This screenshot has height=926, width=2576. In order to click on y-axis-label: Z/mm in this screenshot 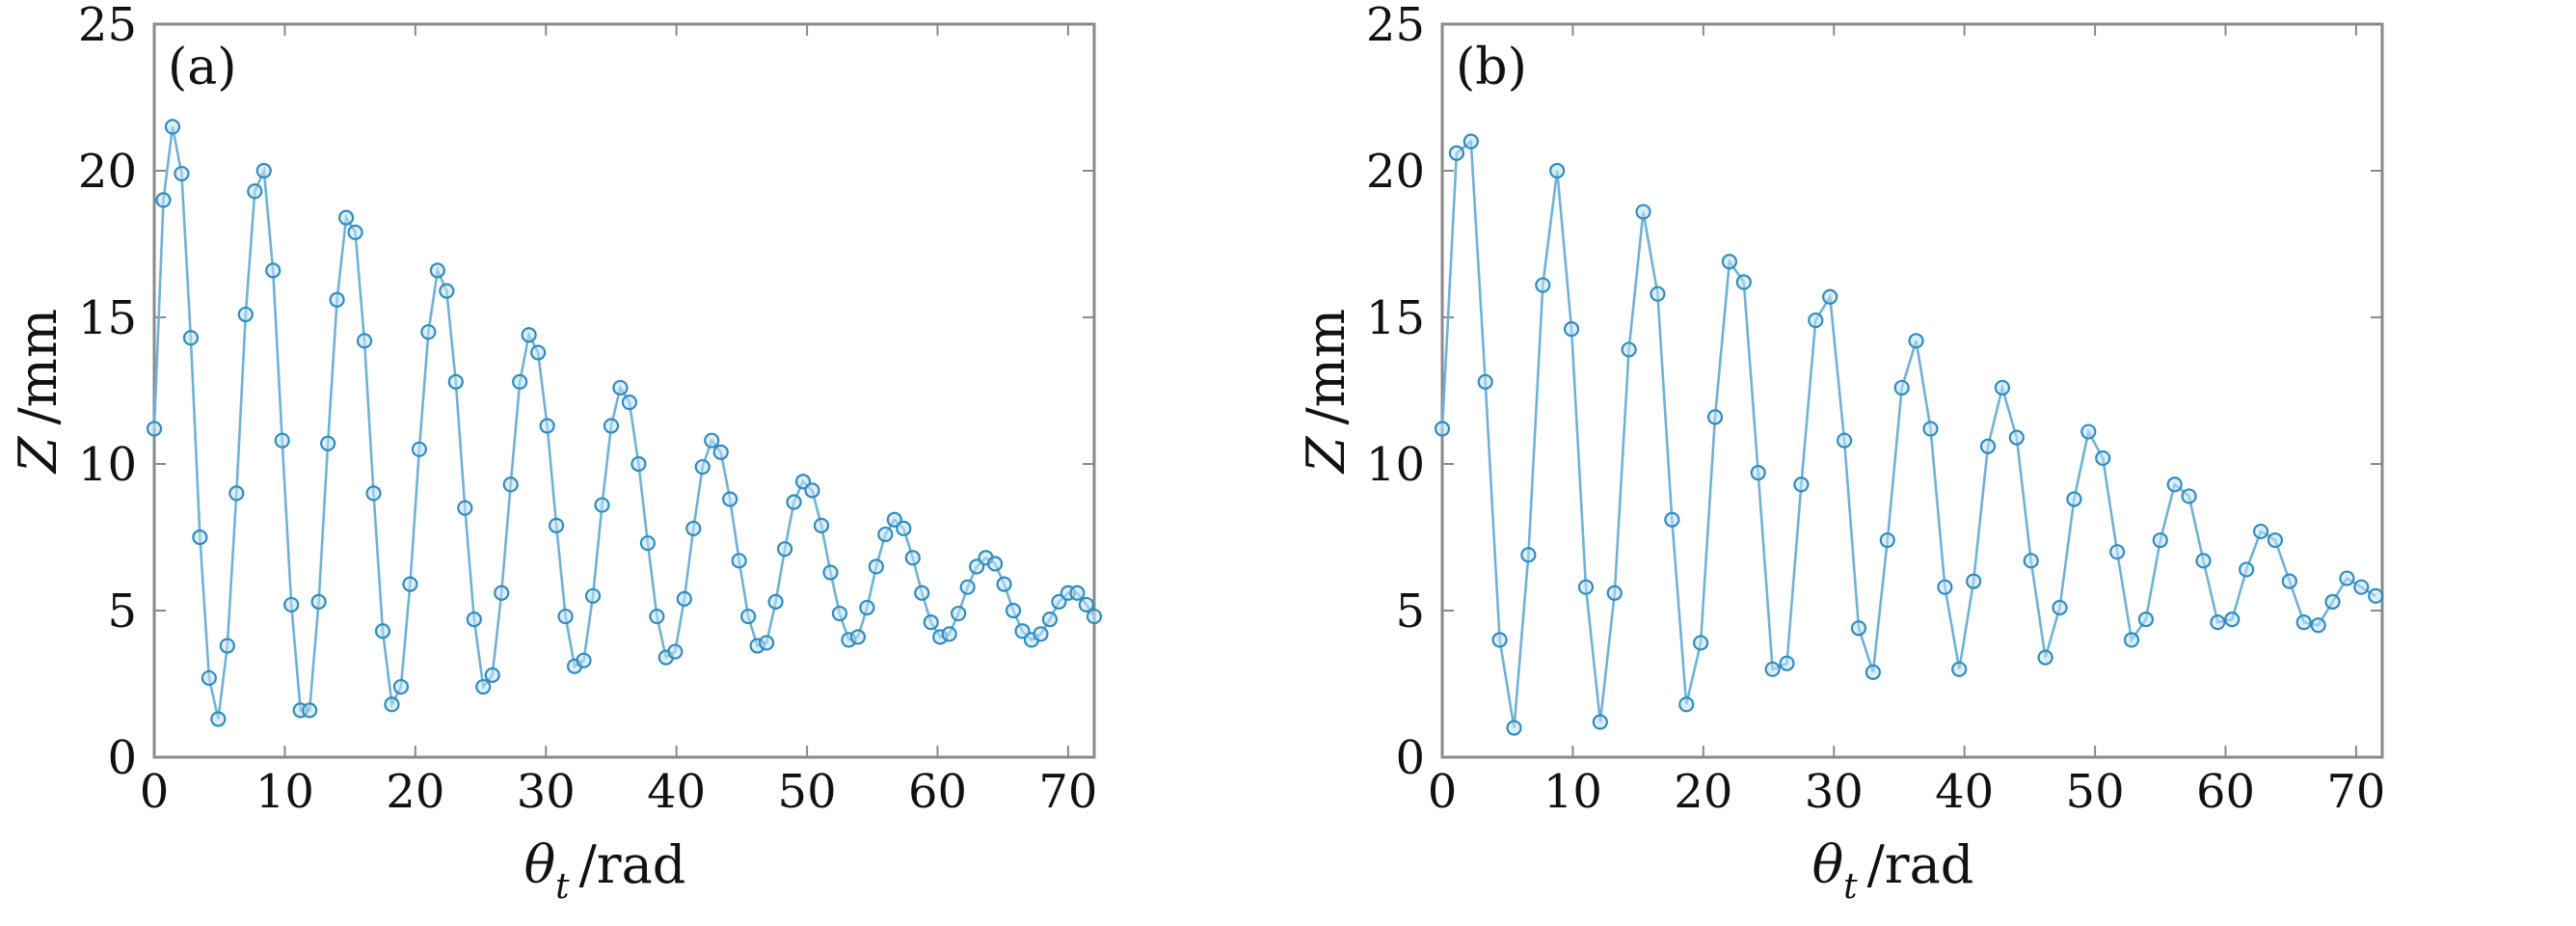, I will do `click(38, 392)`.